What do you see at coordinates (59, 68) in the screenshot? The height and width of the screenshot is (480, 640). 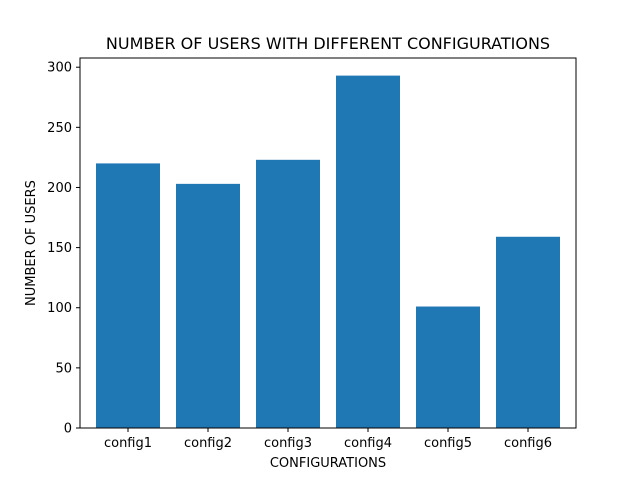 I see `y-tick-label: 300` at bounding box center [59, 68].